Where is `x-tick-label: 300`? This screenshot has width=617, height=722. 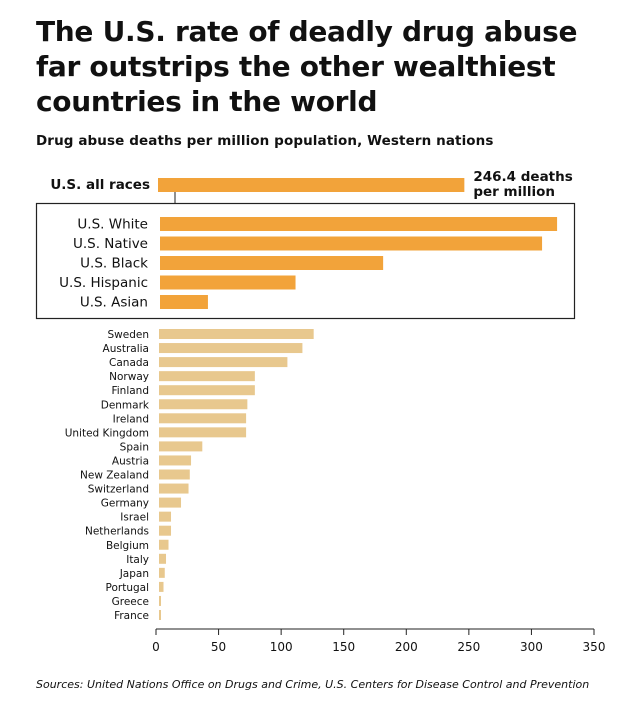
x-tick-label: 300 is located at coordinates (531, 647).